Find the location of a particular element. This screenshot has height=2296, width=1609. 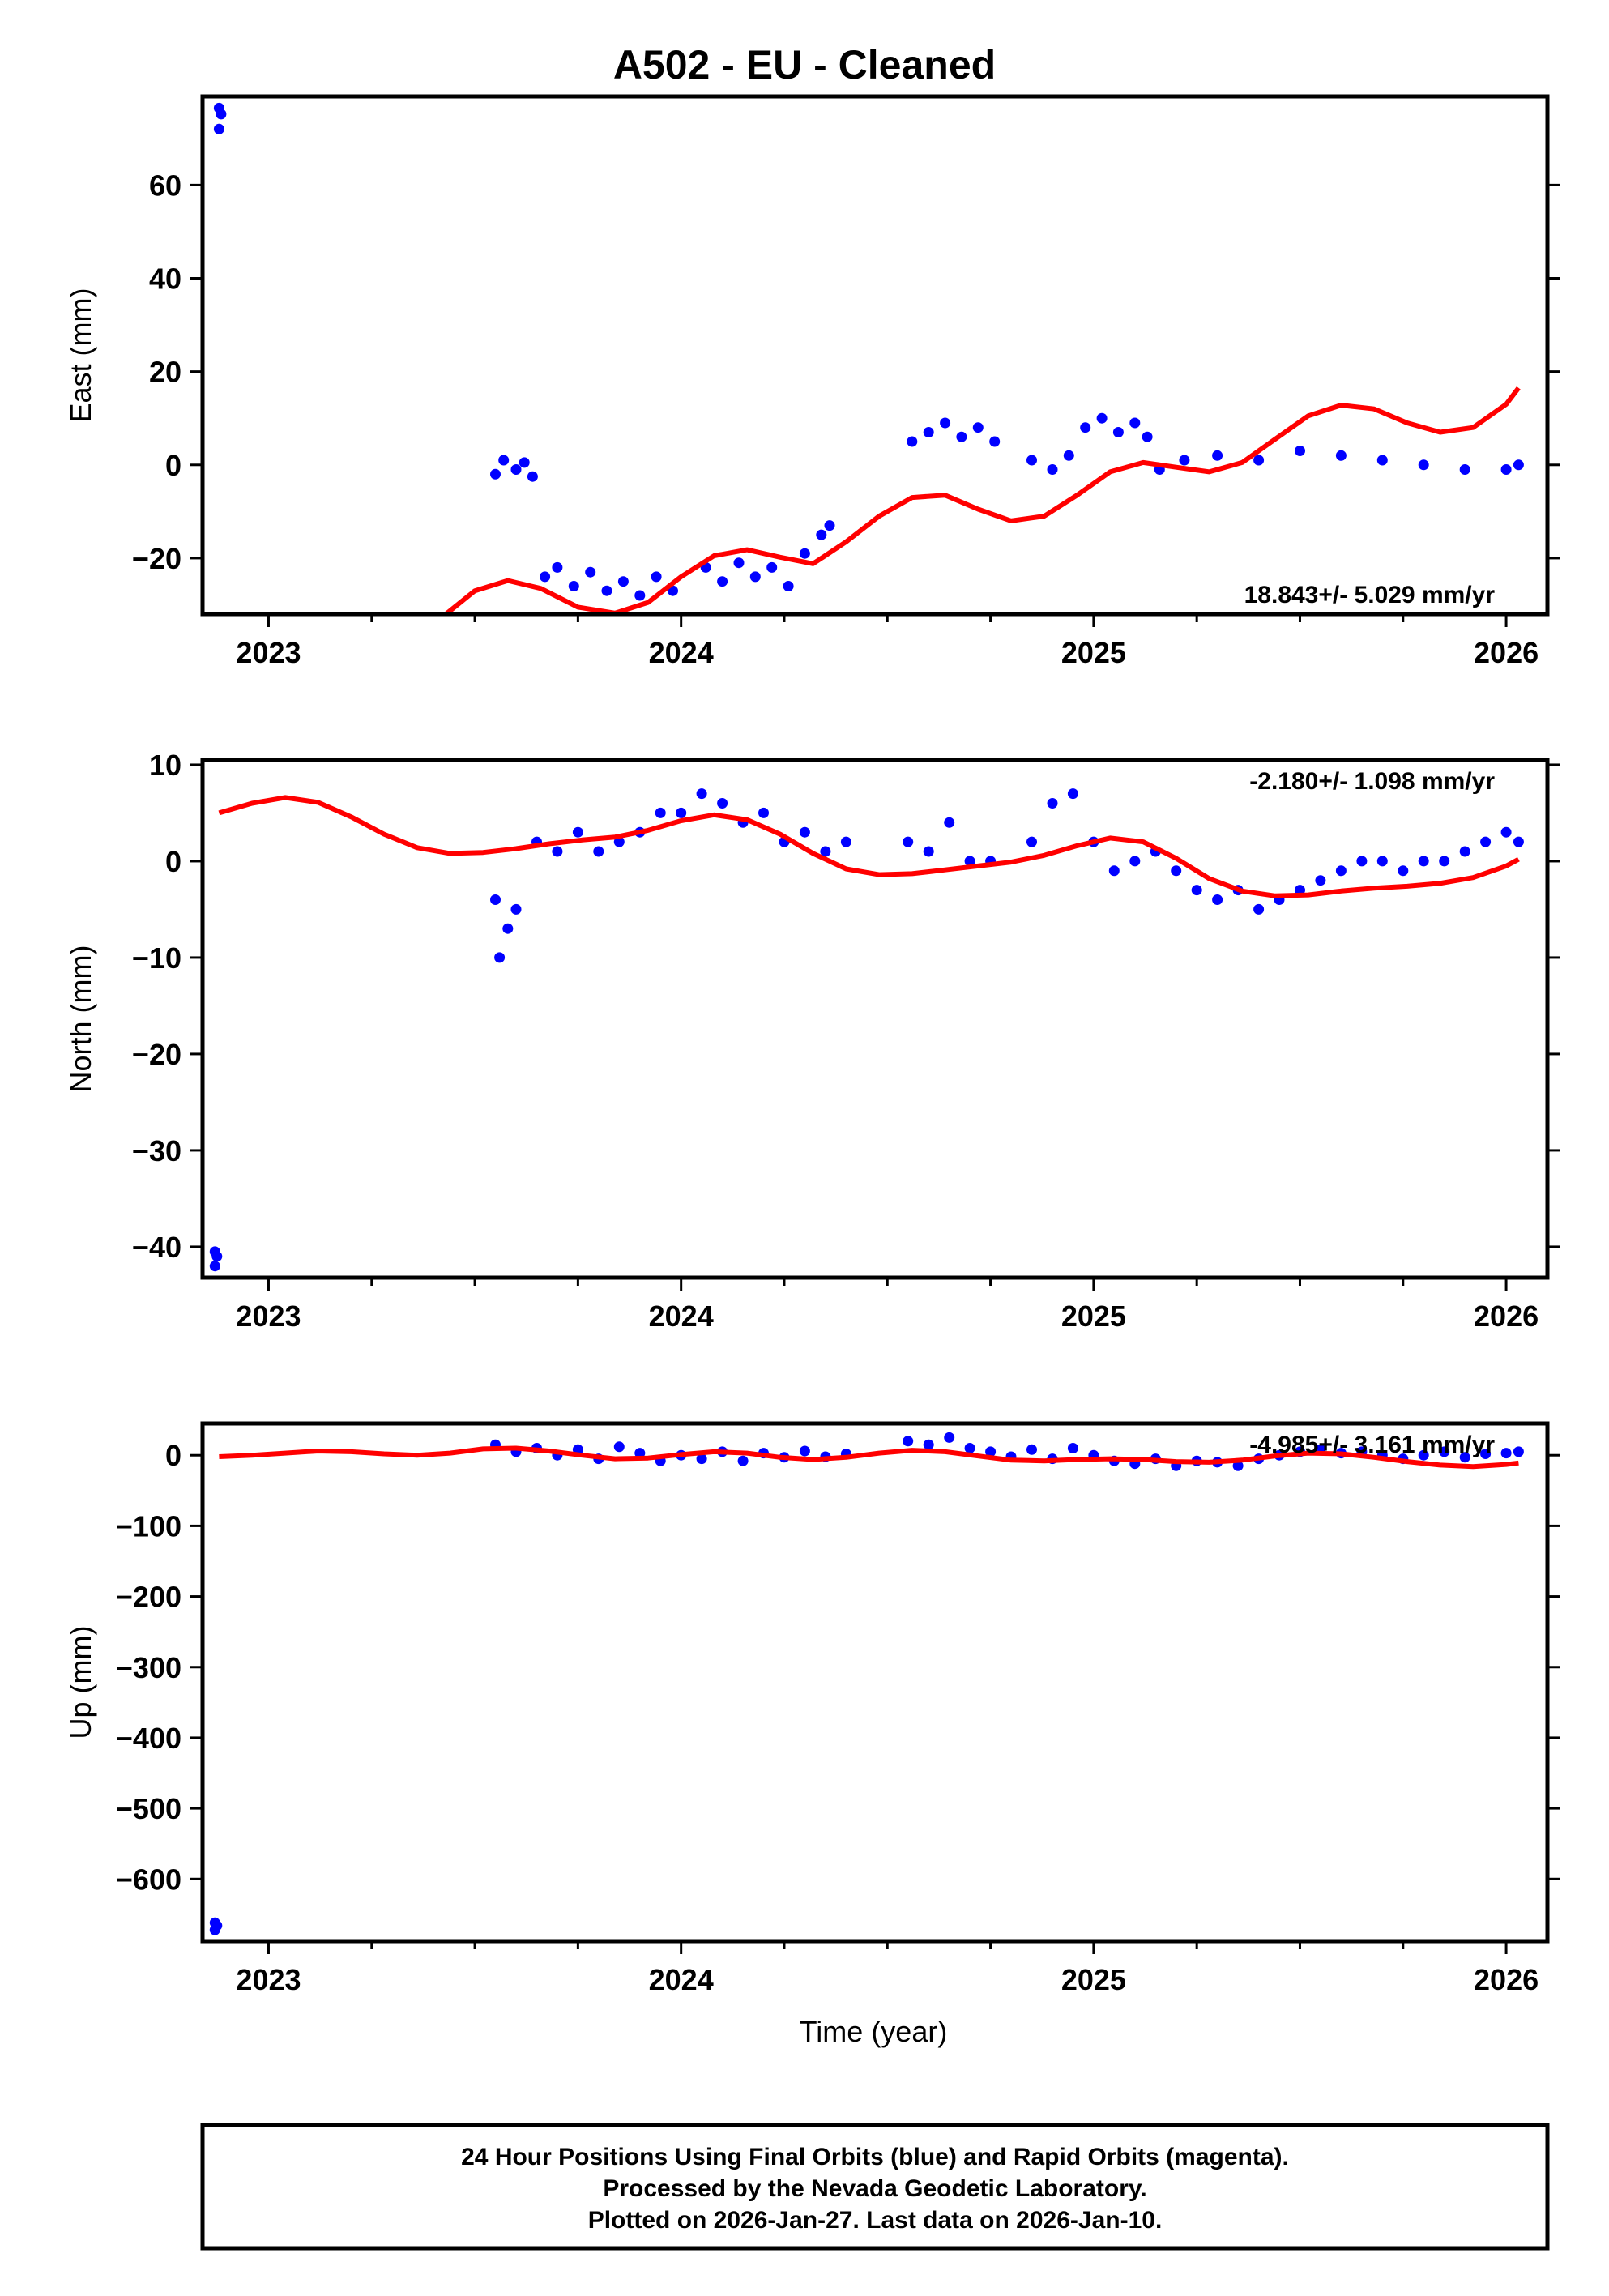

up-x-axis-label: Time (year) is located at coordinates (874, 2031).